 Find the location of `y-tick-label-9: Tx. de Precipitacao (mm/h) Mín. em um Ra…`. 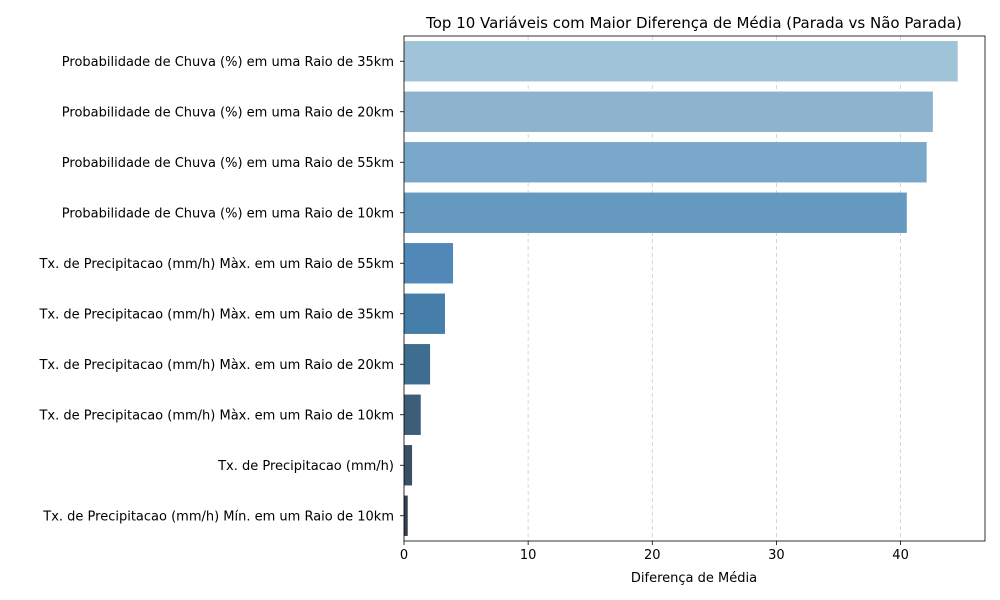

y-tick-label-9: Tx. de Precipitacao (mm/h) Mín. em um Ra… is located at coordinates (218, 516).